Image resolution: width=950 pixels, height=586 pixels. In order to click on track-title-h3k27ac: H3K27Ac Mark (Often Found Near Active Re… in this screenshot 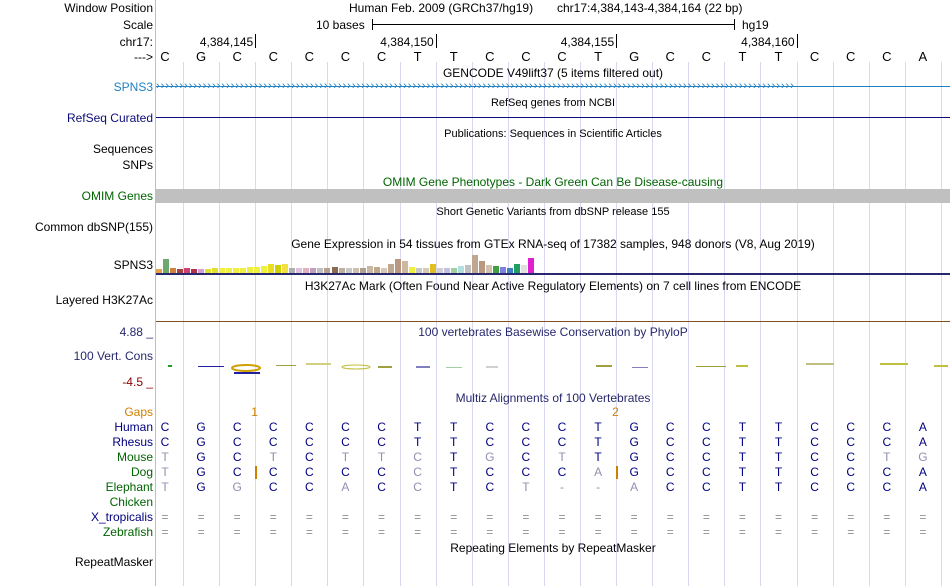, I will do `click(553, 286)`.